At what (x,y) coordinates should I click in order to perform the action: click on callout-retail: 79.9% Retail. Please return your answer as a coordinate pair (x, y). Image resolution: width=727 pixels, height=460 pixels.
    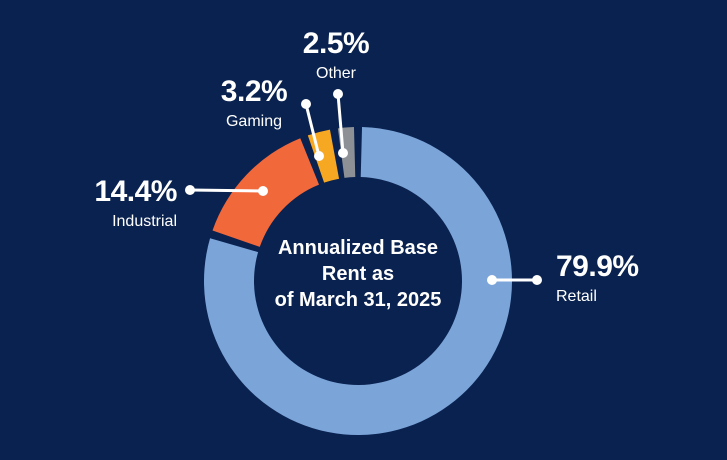
    Looking at the image, I should click on (597, 278).